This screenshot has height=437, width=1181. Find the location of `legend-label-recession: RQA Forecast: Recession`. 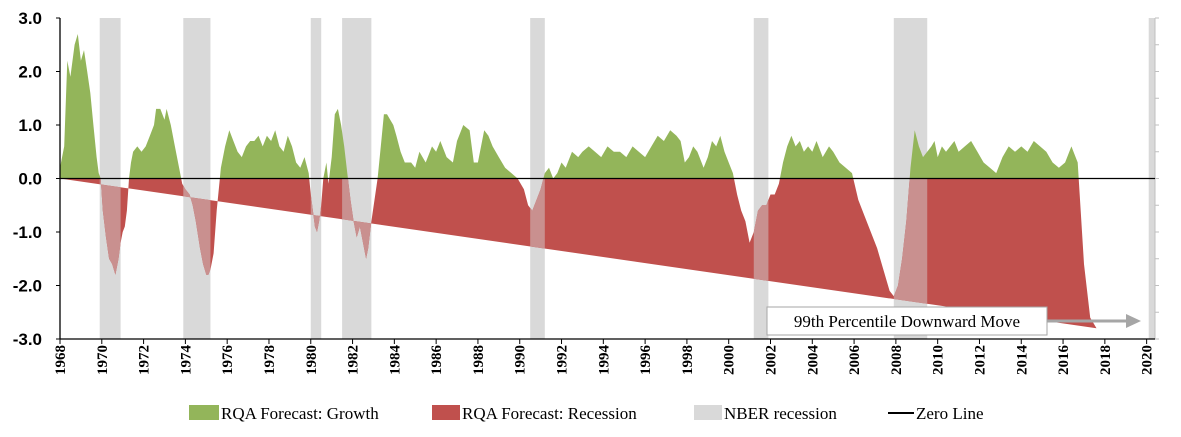

legend-label-recession: RQA Forecast: Recession is located at coordinates (549, 413).